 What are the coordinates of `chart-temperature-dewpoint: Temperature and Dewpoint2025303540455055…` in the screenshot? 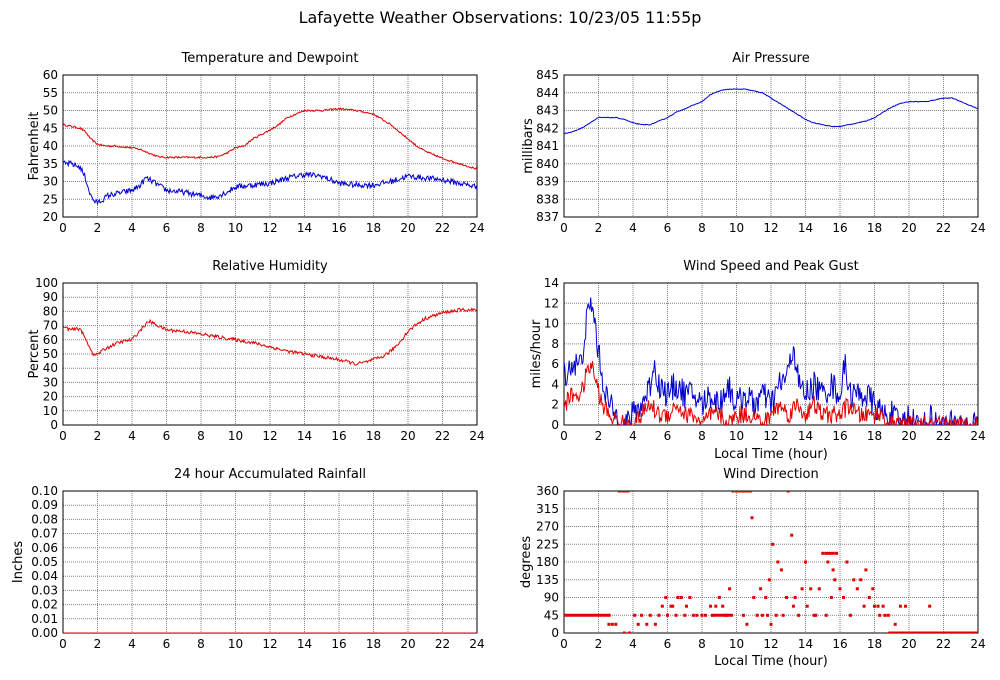 It's located at (256, 143).